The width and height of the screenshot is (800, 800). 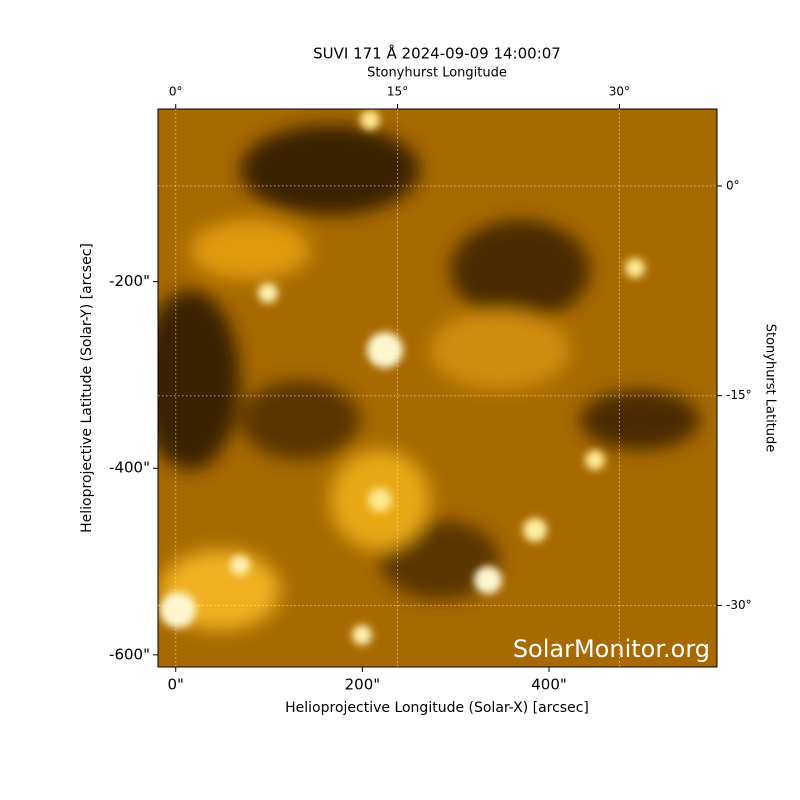 What do you see at coordinates (770, 388) in the screenshot?
I see `y2-axis-label: Stonyhurst Latitude` at bounding box center [770, 388].